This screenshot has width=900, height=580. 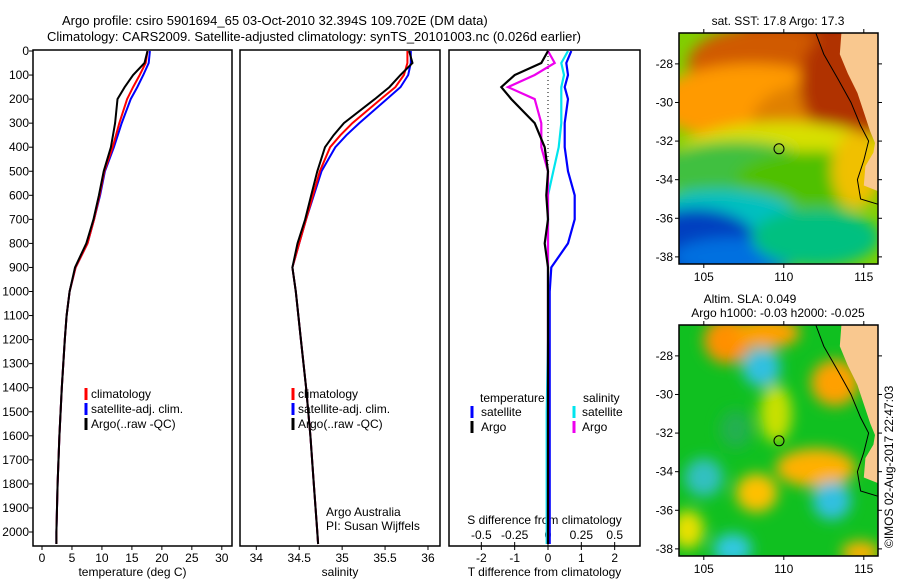 I want to click on field-blobs, so click(x=778, y=148).